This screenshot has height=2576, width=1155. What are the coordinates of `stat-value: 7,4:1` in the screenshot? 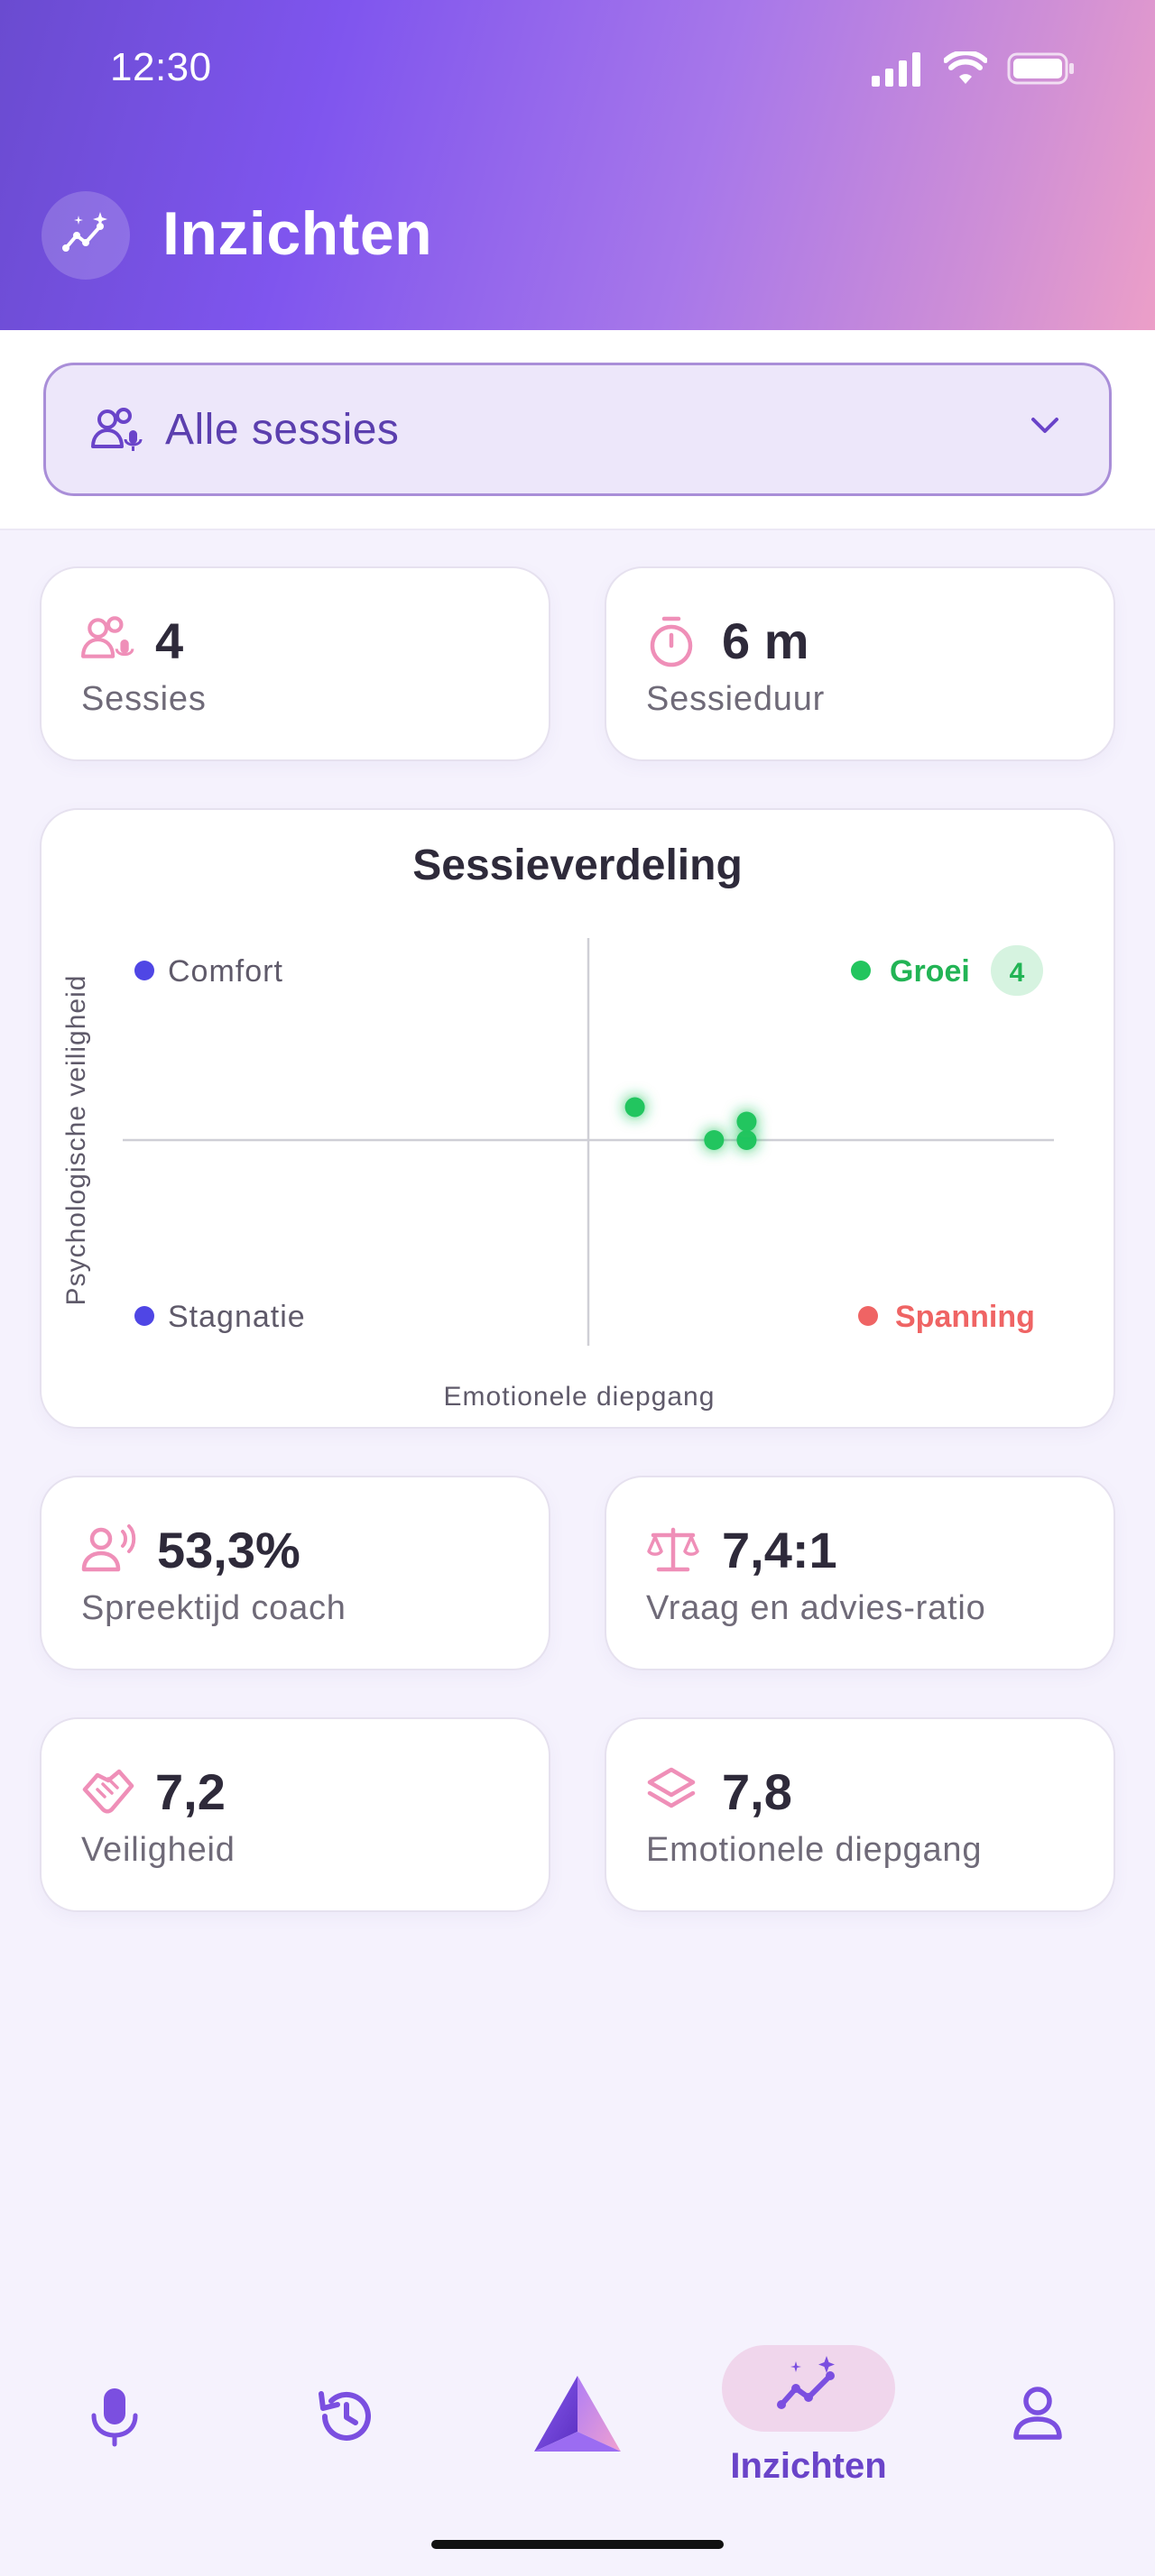 It's located at (779, 1550).